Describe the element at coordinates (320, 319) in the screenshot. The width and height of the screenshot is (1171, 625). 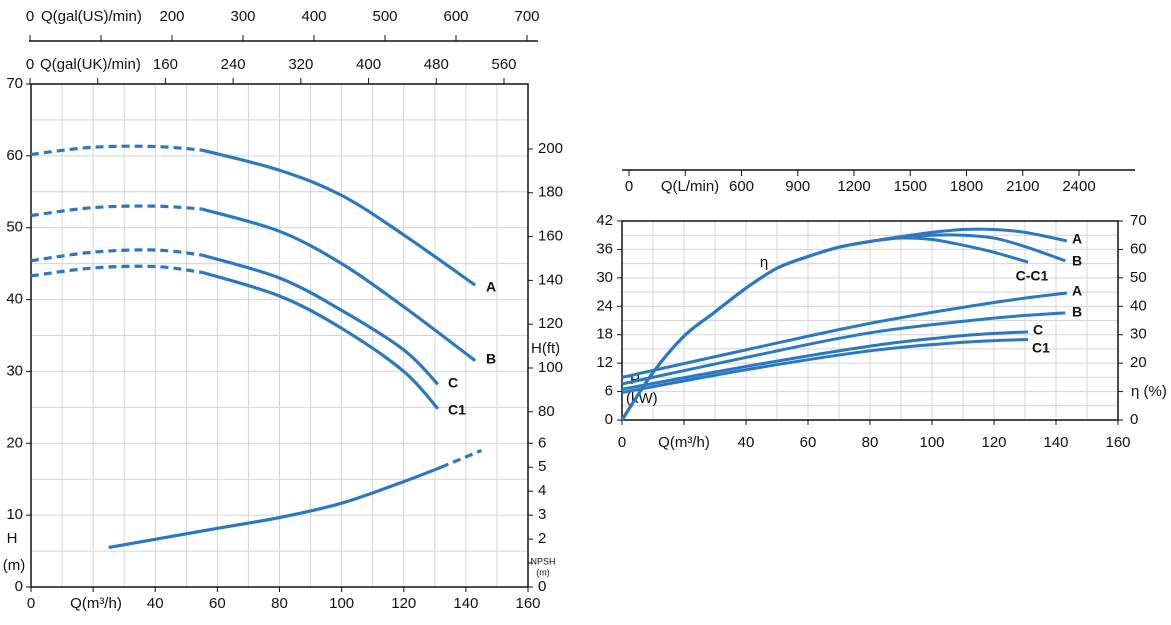
I see `curve-c-solid` at that location.